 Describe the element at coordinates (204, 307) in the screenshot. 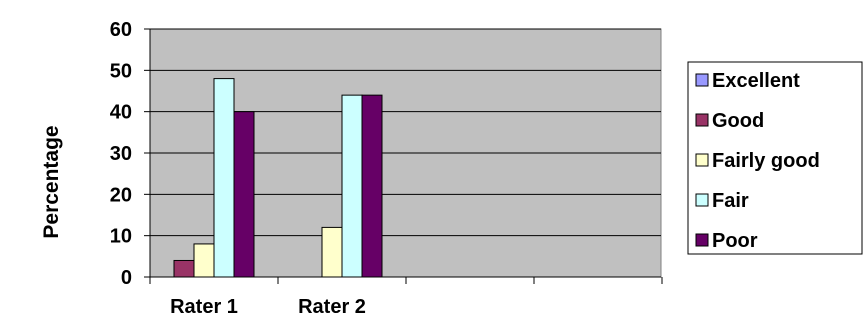

I see `x-category-label: Rater 1` at that location.